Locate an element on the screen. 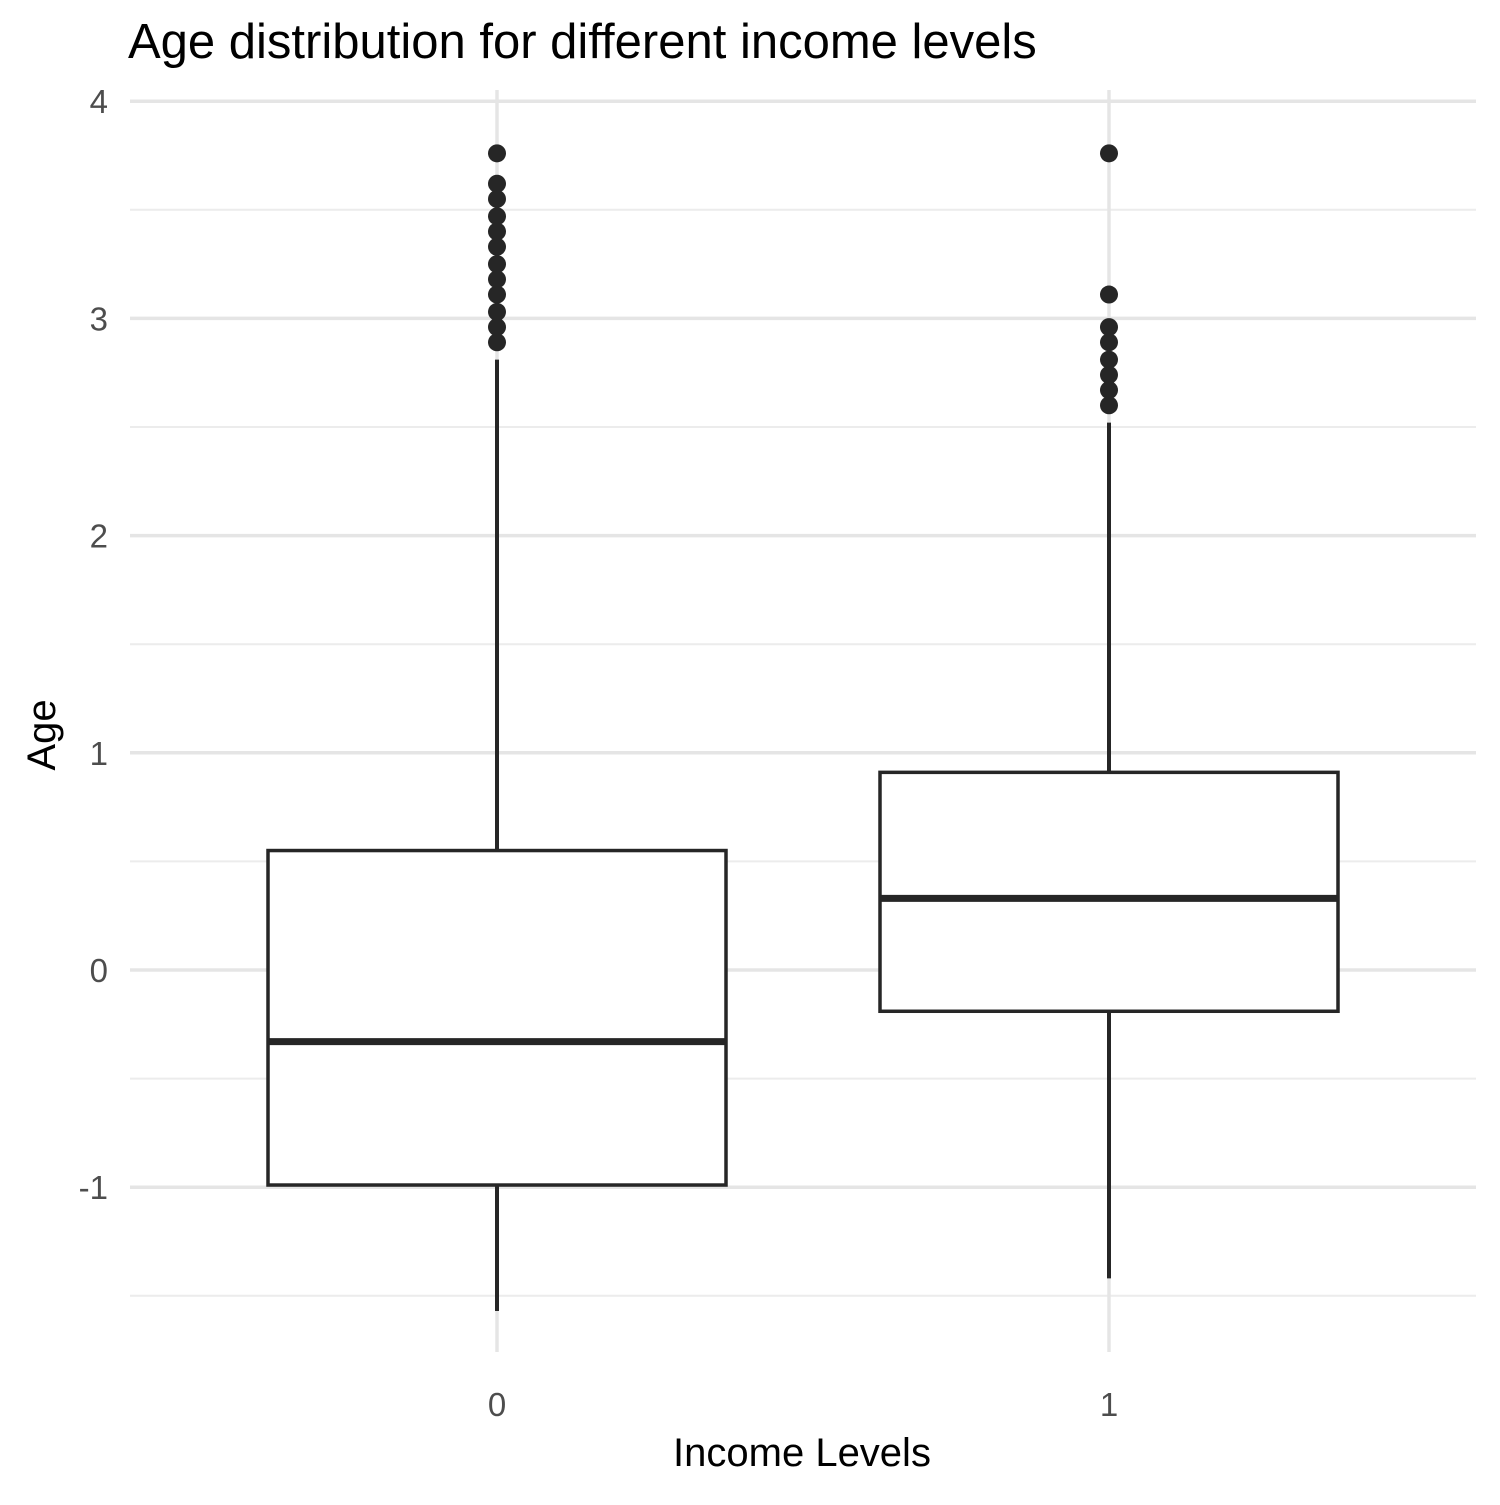 This screenshot has height=1505, width=1500. y-tick-label: -1 is located at coordinates (93, 1187).